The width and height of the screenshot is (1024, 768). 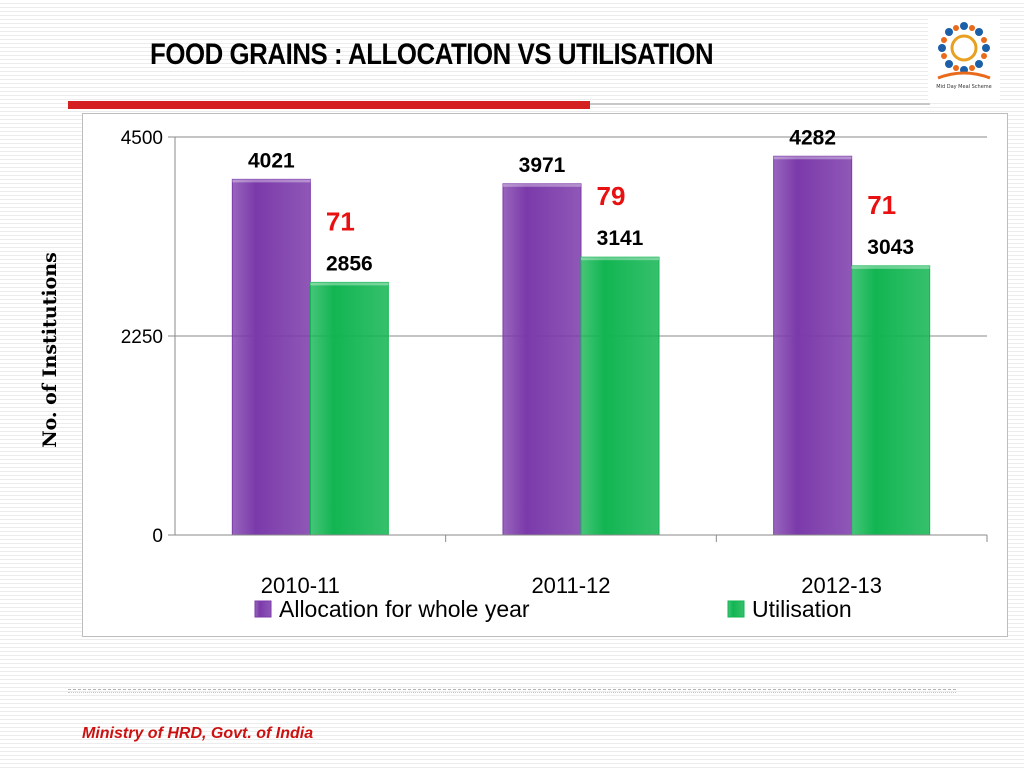 What do you see at coordinates (50, 350) in the screenshot?
I see `y-axis-label: No. of Institutions` at bounding box center [50, 350].